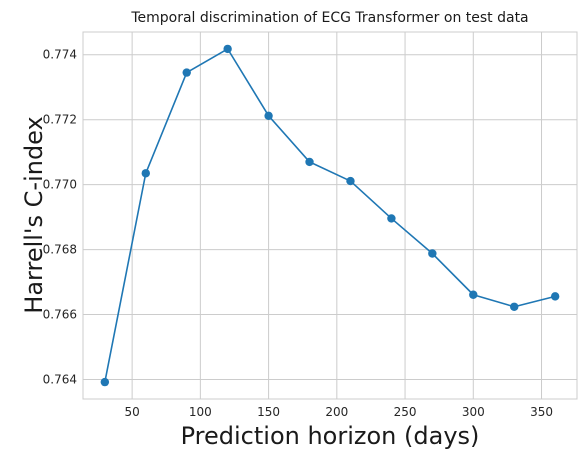 The width and height of the screenshot is (587, 460). Describe the element at coordinates (60, 380) in the screenshot. I see `y-tick-label: 0.764` at that location.